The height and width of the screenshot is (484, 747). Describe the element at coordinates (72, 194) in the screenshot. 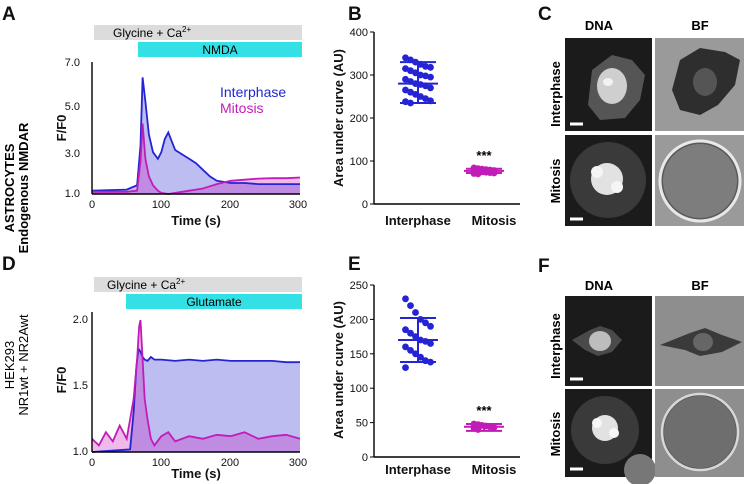

I see `panel-a-ytick: 1.0` at that location.